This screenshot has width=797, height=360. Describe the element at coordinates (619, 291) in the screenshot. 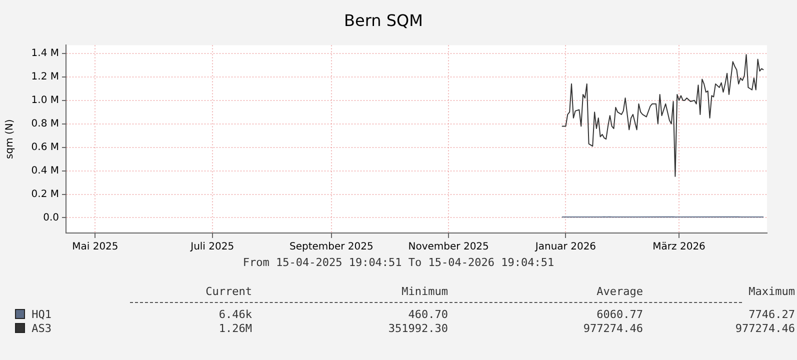

I see `text: Average` at that location.